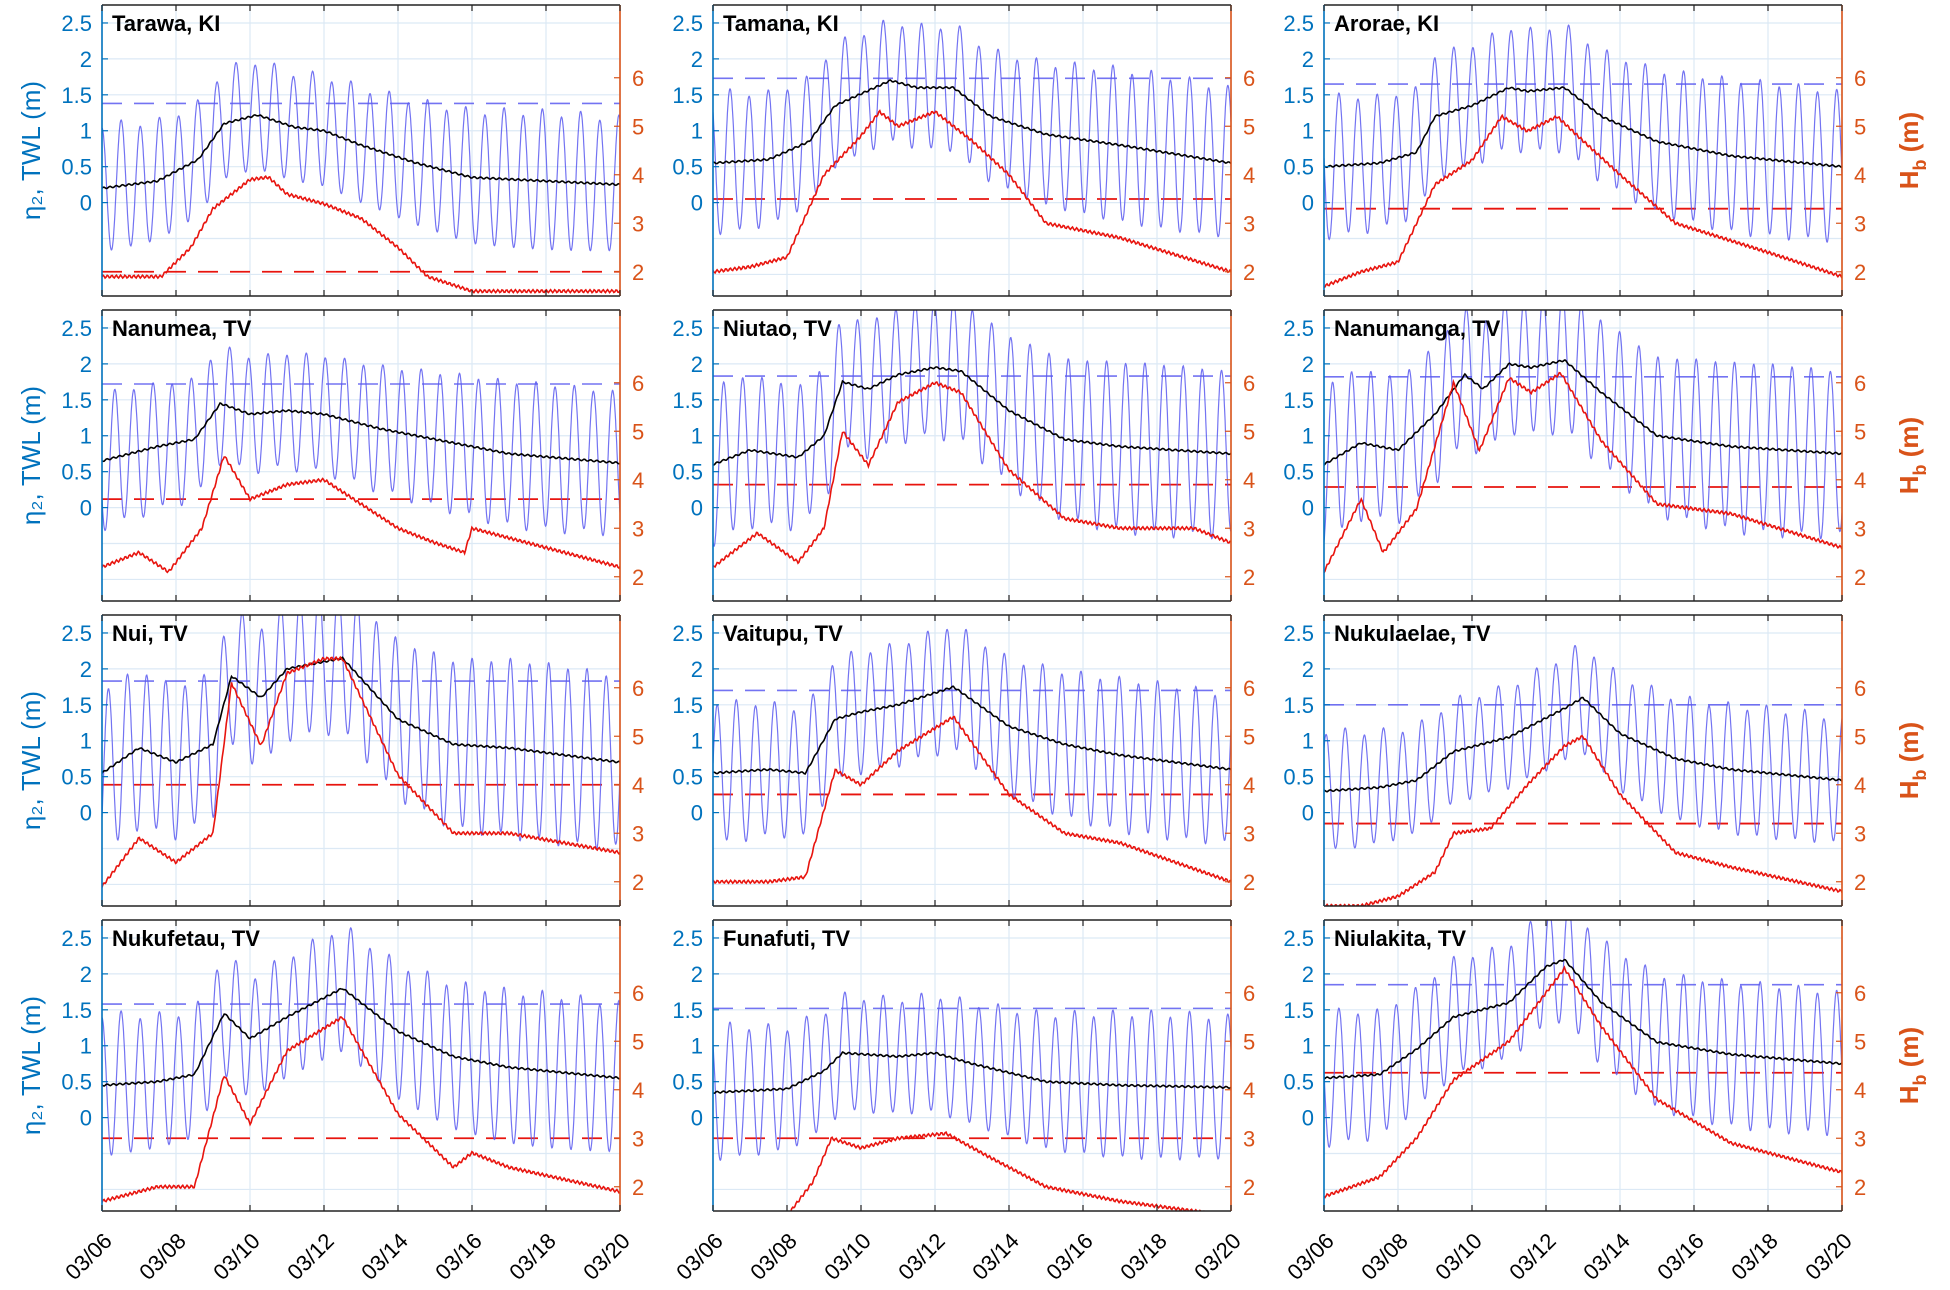  Describe the element at coordinates (1310, 1256) in the screenshot. I see `x-tick-label: 03/06` at that location.